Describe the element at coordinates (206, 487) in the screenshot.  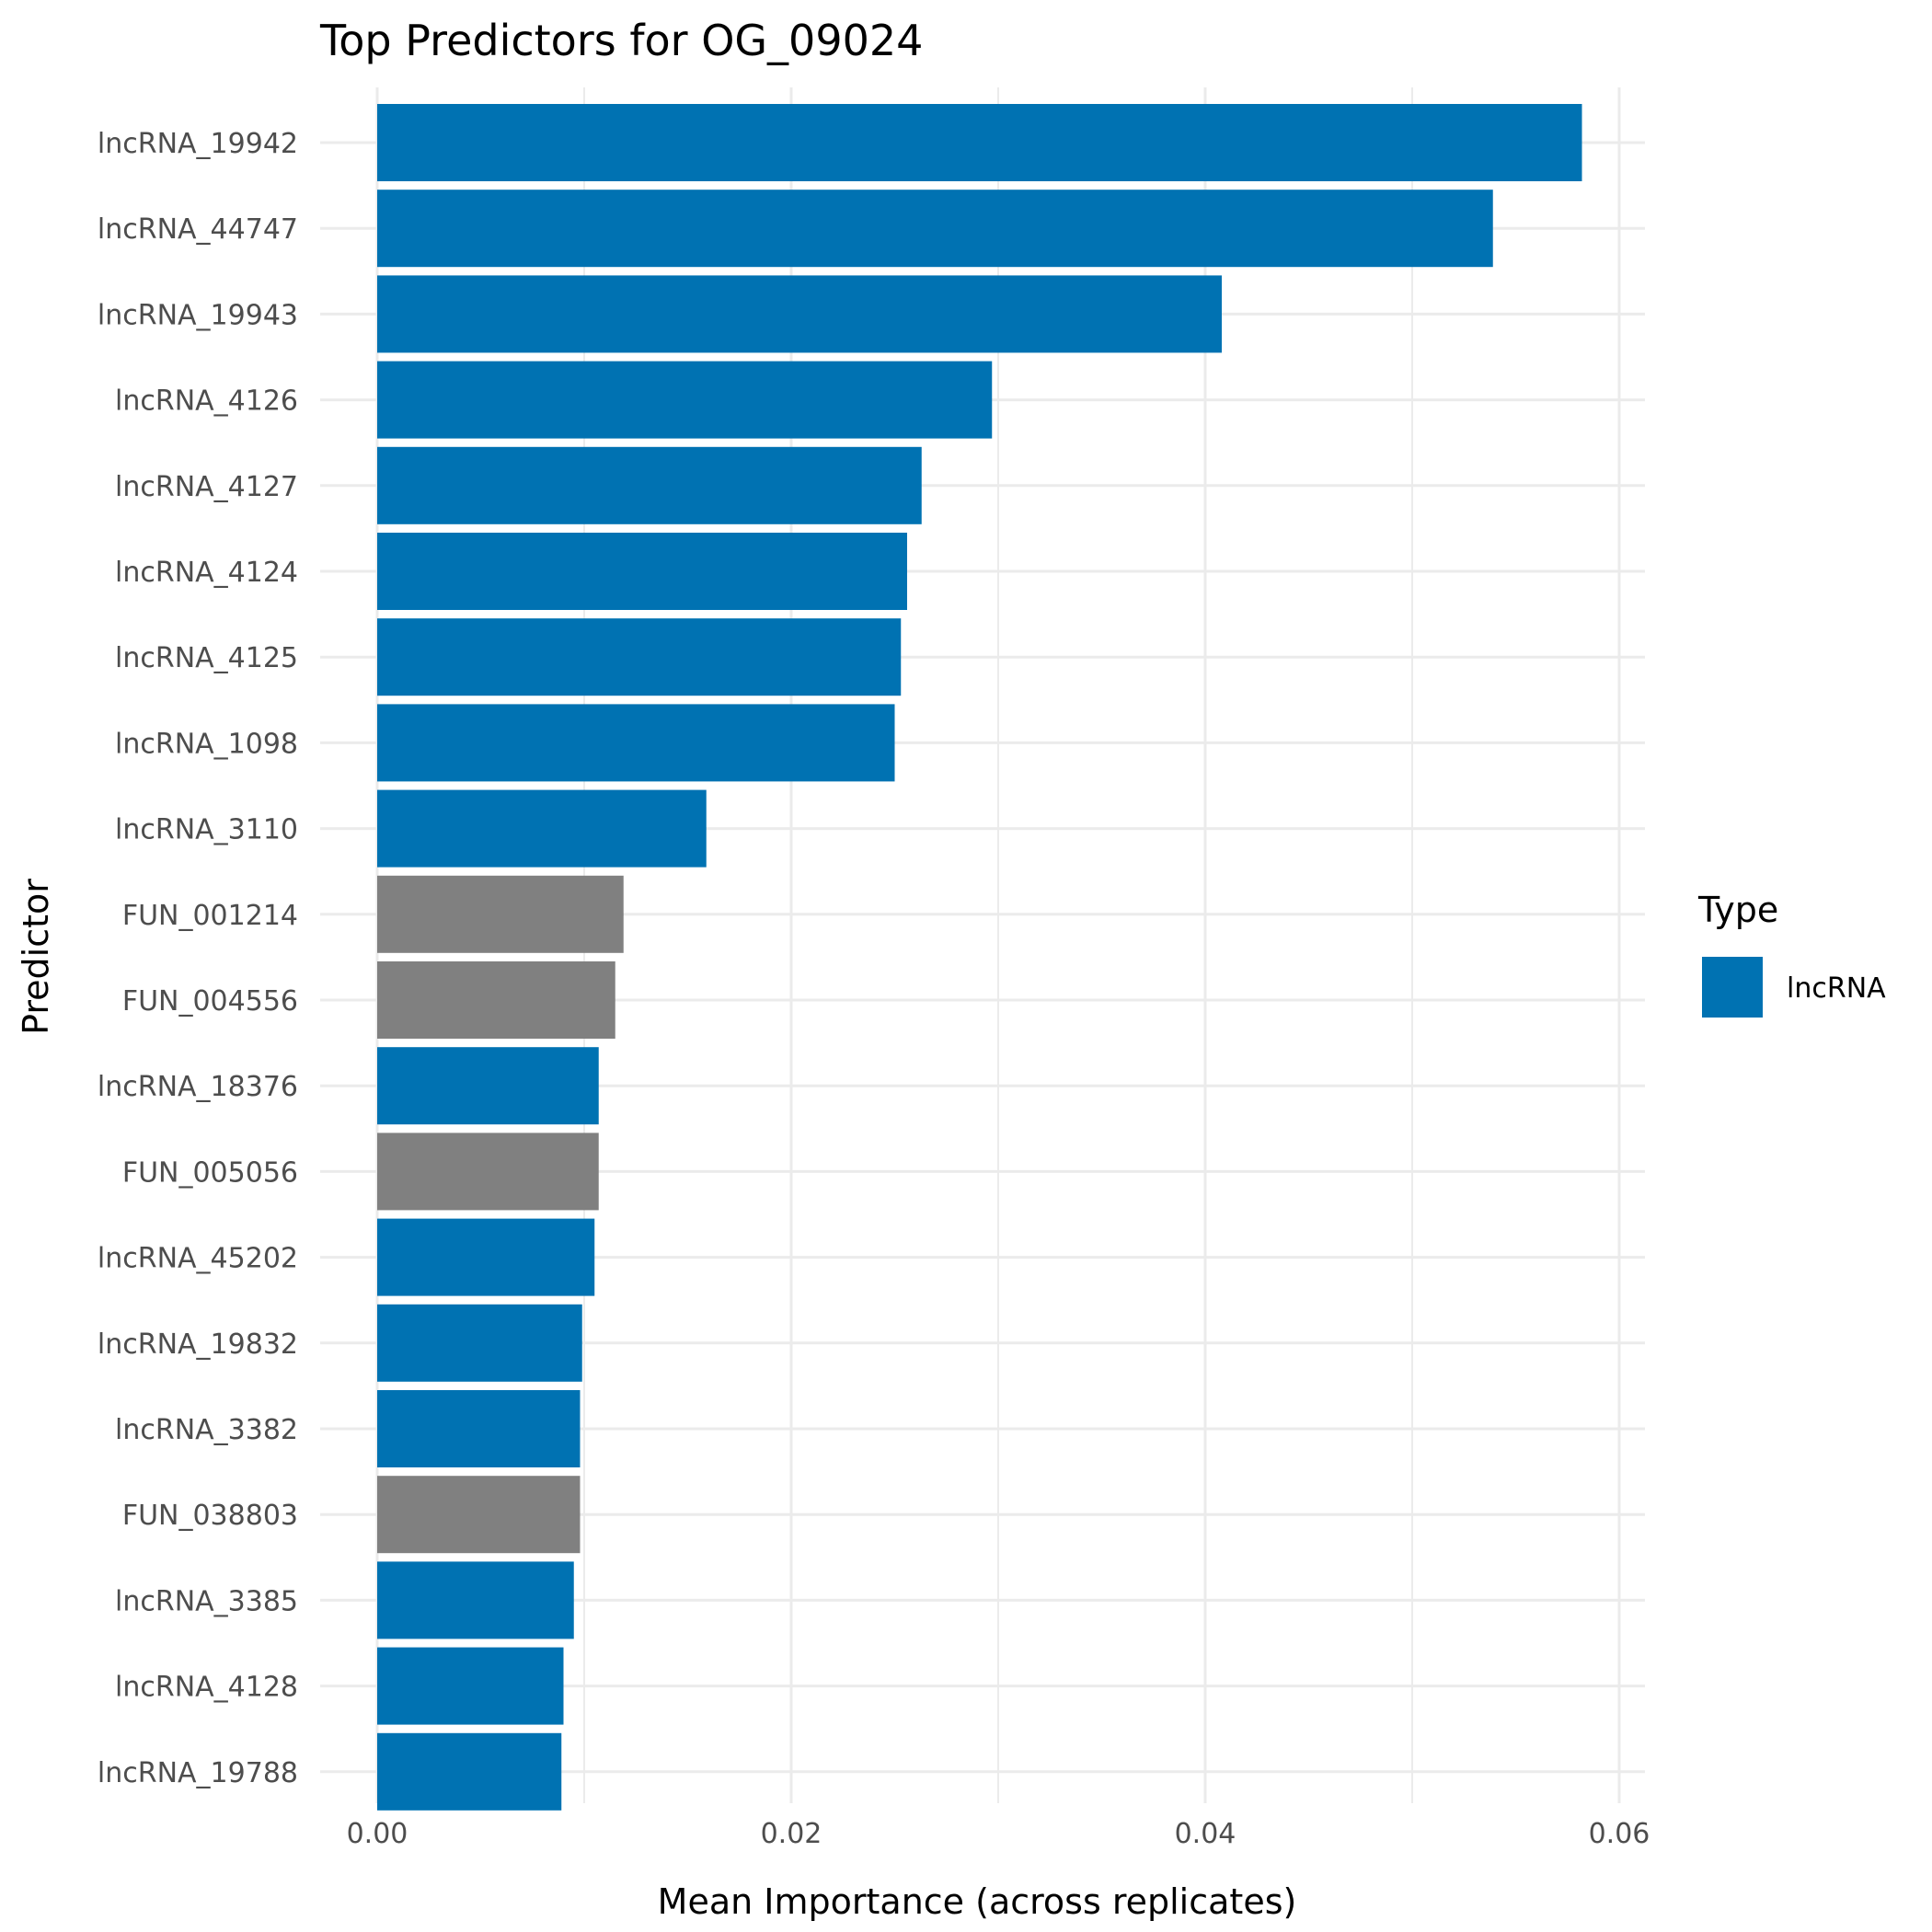
I see `y-tick-label: lncRNA_4127` at that location.